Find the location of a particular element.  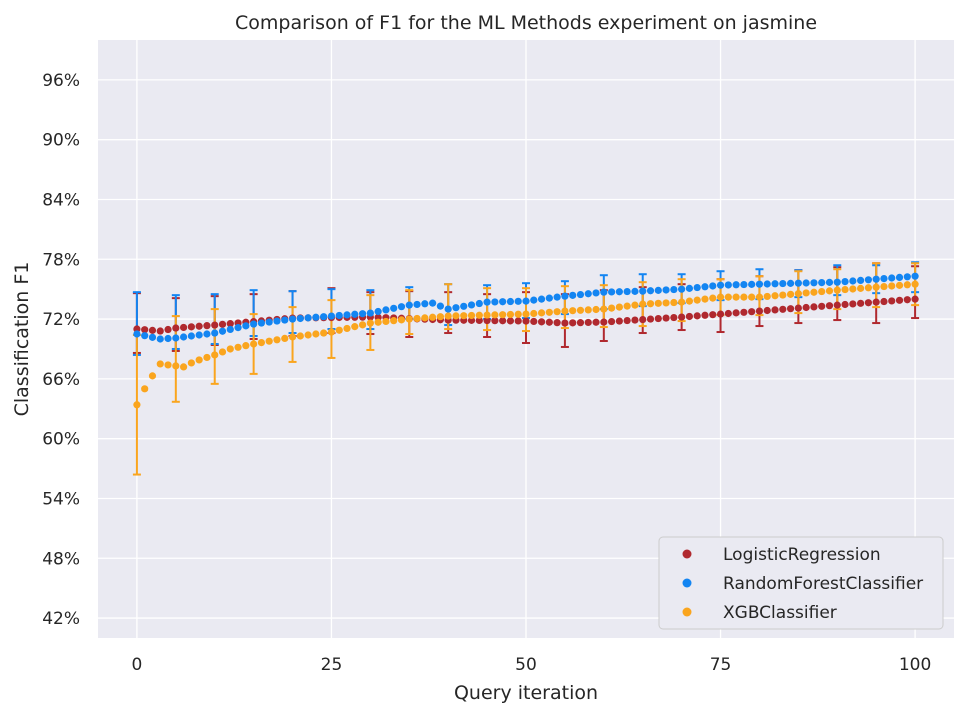

y-axis-label: Classification F1 is located at coordinates (22, 339).